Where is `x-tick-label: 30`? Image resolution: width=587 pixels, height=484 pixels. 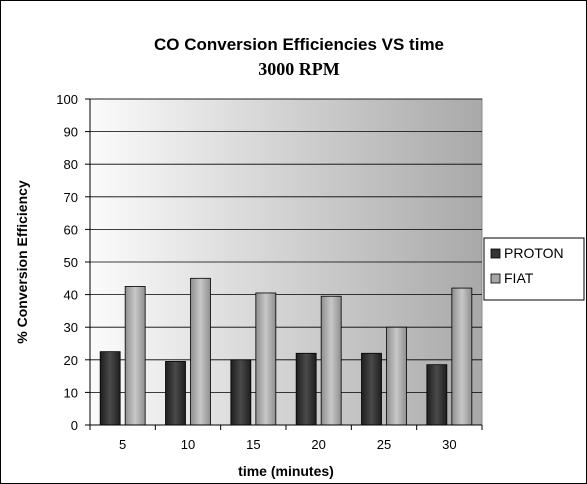
x-tick-label: 30 is located at coordinates (449, 444).